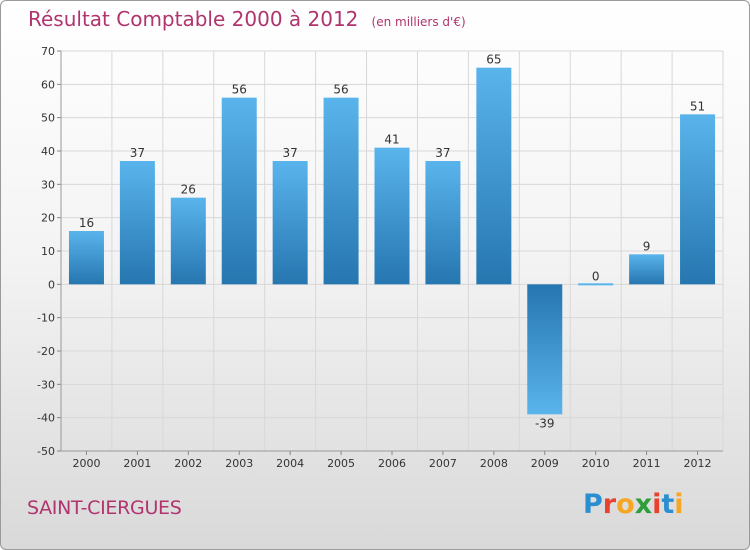 The image size is (750, 550). Describe the element at coordinates (137, 463) in the screenshot. I see `x-tick-label: 2001` at that location.